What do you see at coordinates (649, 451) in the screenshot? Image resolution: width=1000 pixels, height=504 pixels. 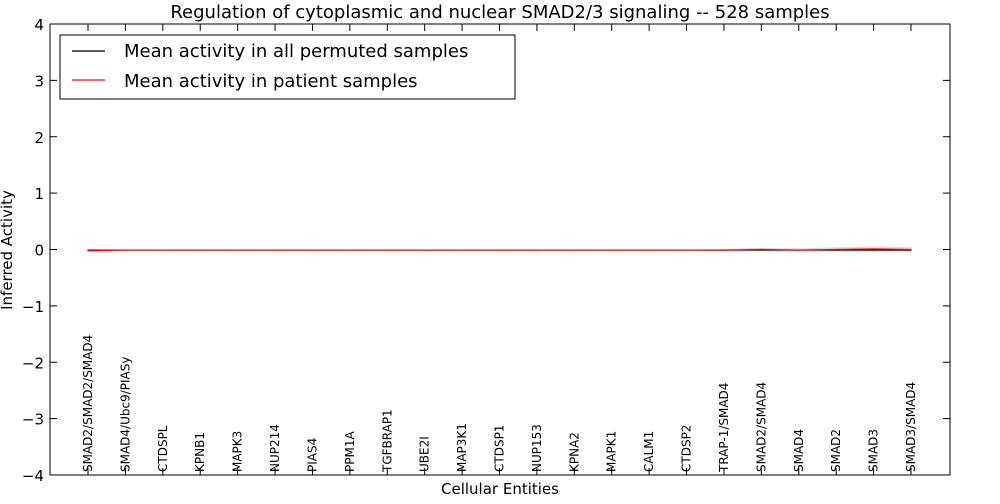 I see `x-tick-label: CALM1` at bounding box center [649, 451].